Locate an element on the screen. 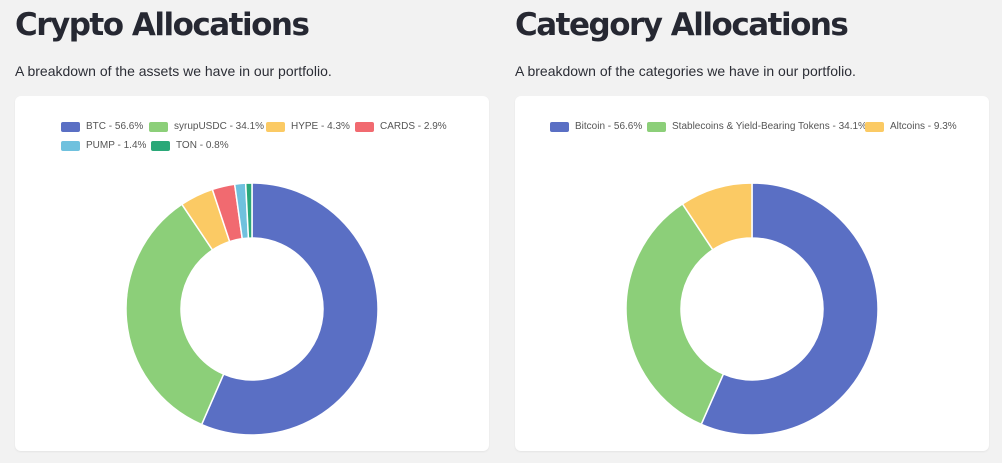  legend-swatch-ton is located at coordinates (160, 146).